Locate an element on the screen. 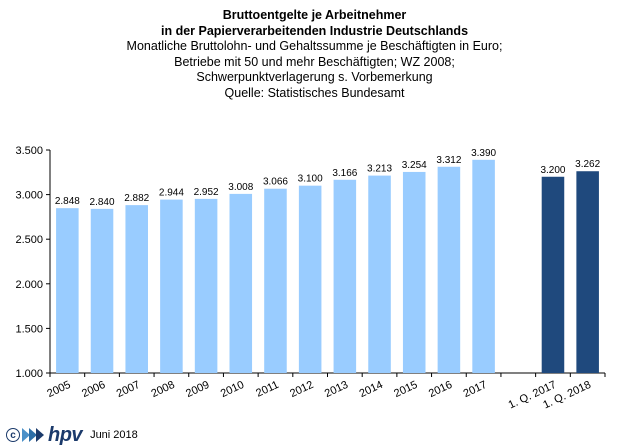  x-tick-label: 2012 is located at coordinates (301, 389).